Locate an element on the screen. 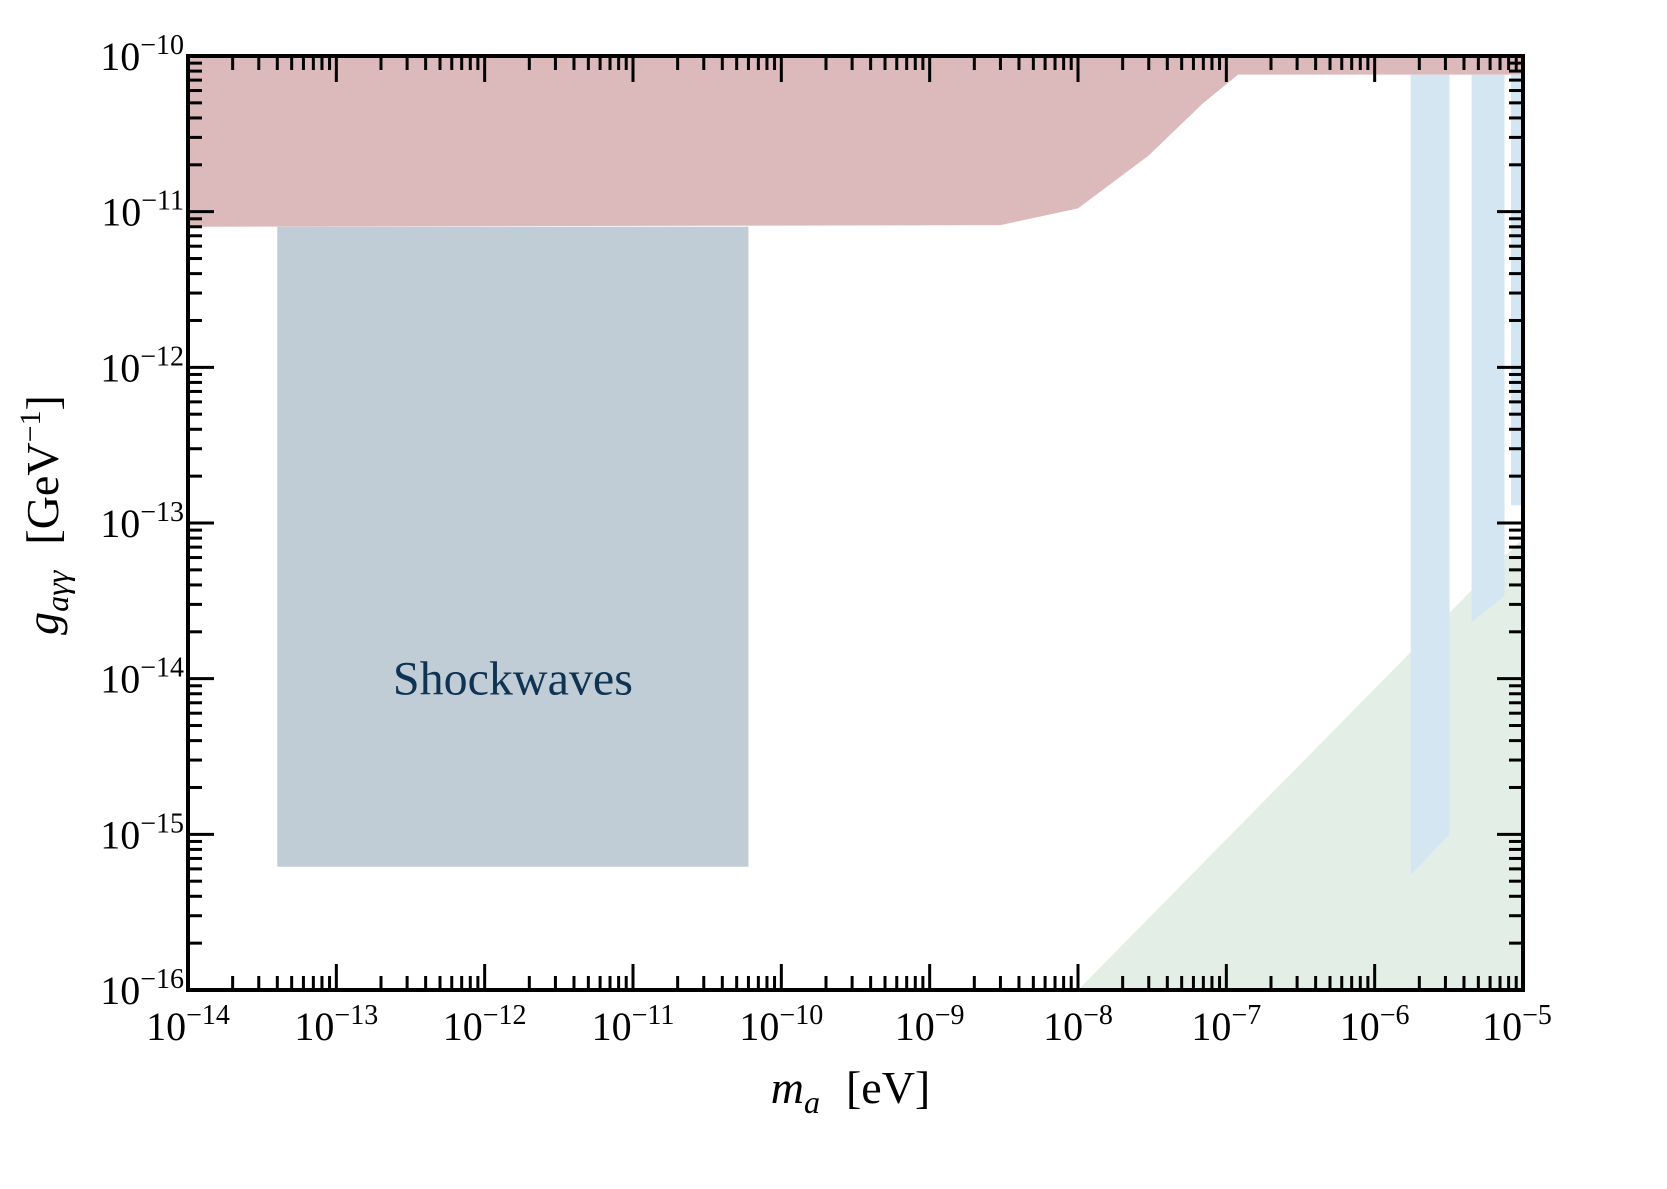  blue-band-1-region is located at coordinates (1430, 474).